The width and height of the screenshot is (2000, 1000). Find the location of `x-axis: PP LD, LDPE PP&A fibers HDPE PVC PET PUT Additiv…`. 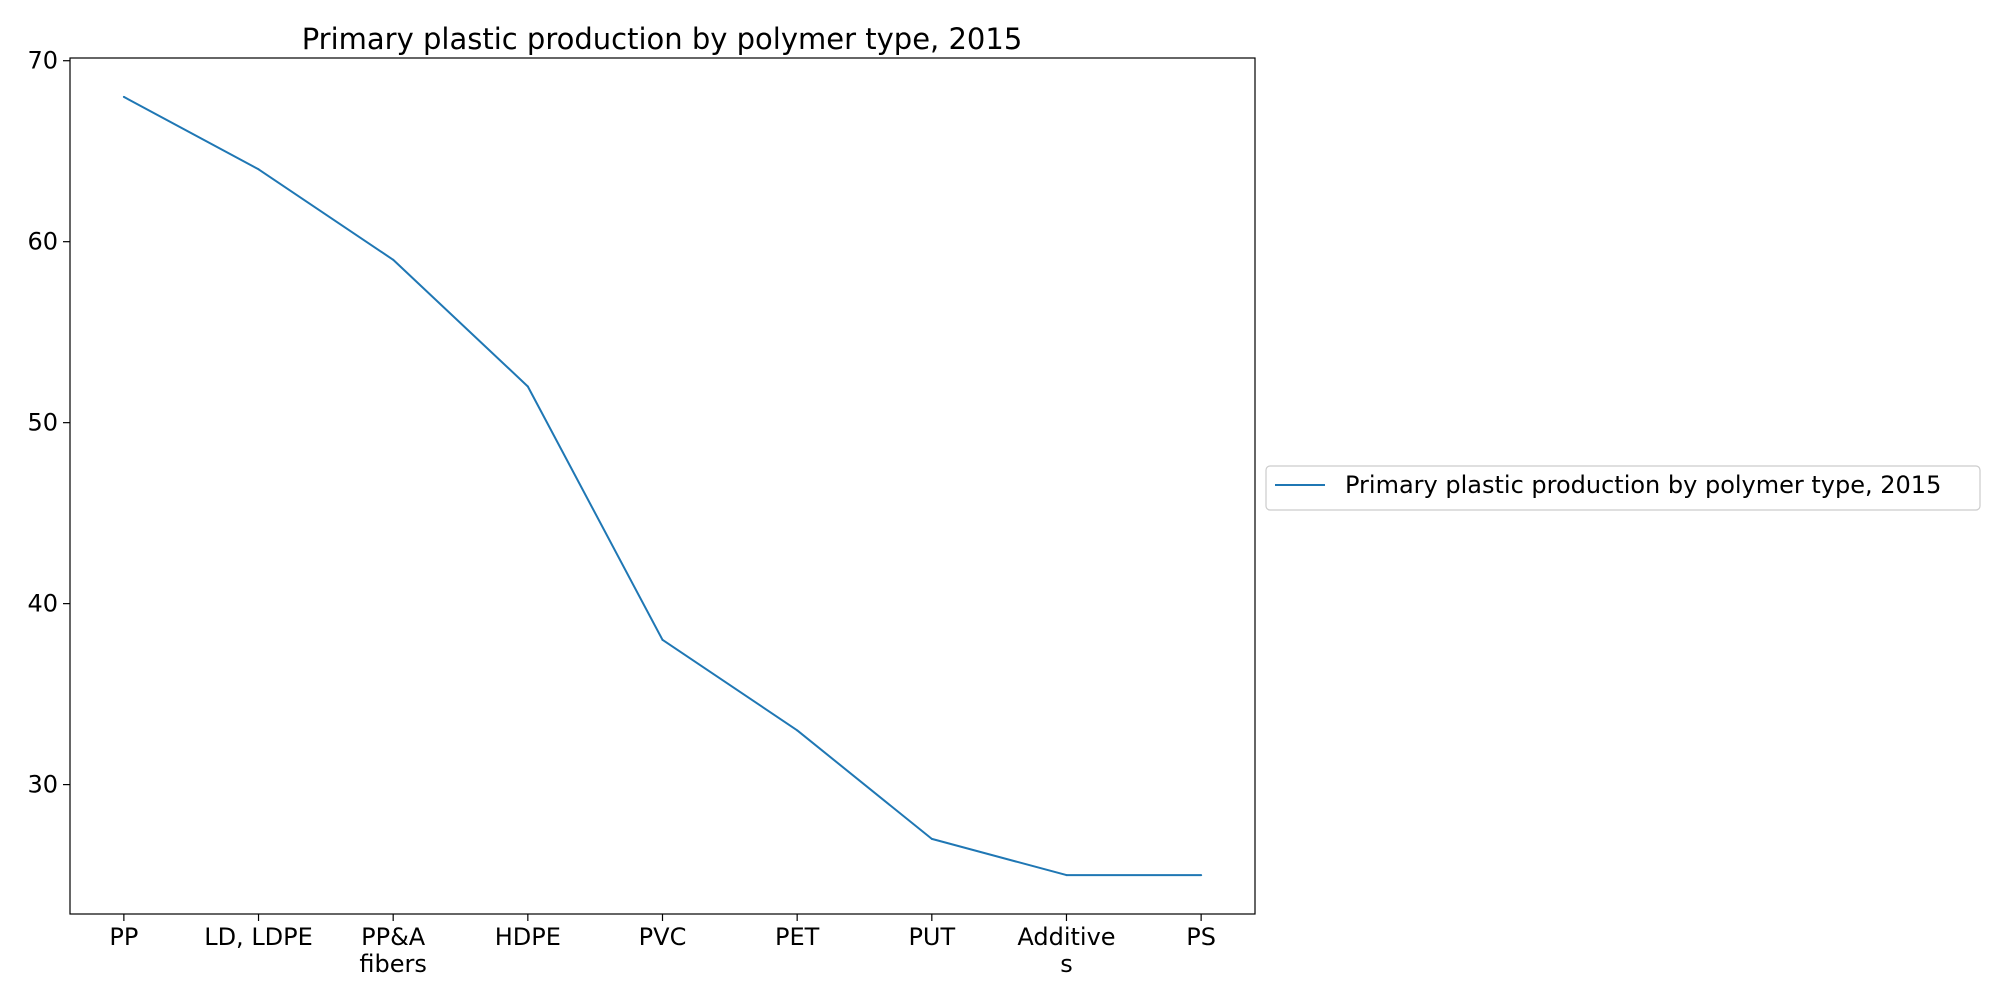

x-axis: PP LD, LDPE PP&A fibers HDPE PVC PET PUT Additiv… is located at coordinates (662, 946).